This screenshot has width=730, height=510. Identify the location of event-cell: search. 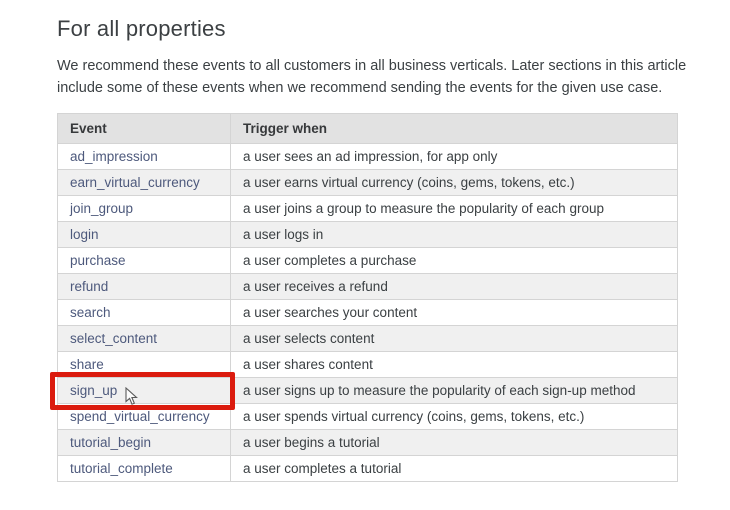
(144, 312).